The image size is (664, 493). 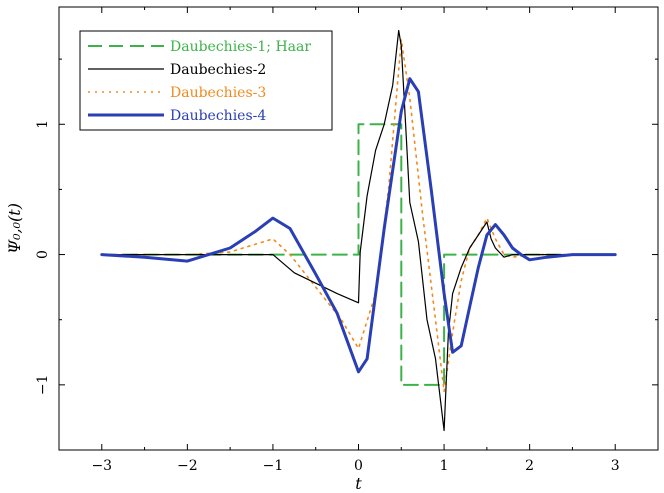 I want to click on x-tick-label: 3, so click(x=615, y=466).